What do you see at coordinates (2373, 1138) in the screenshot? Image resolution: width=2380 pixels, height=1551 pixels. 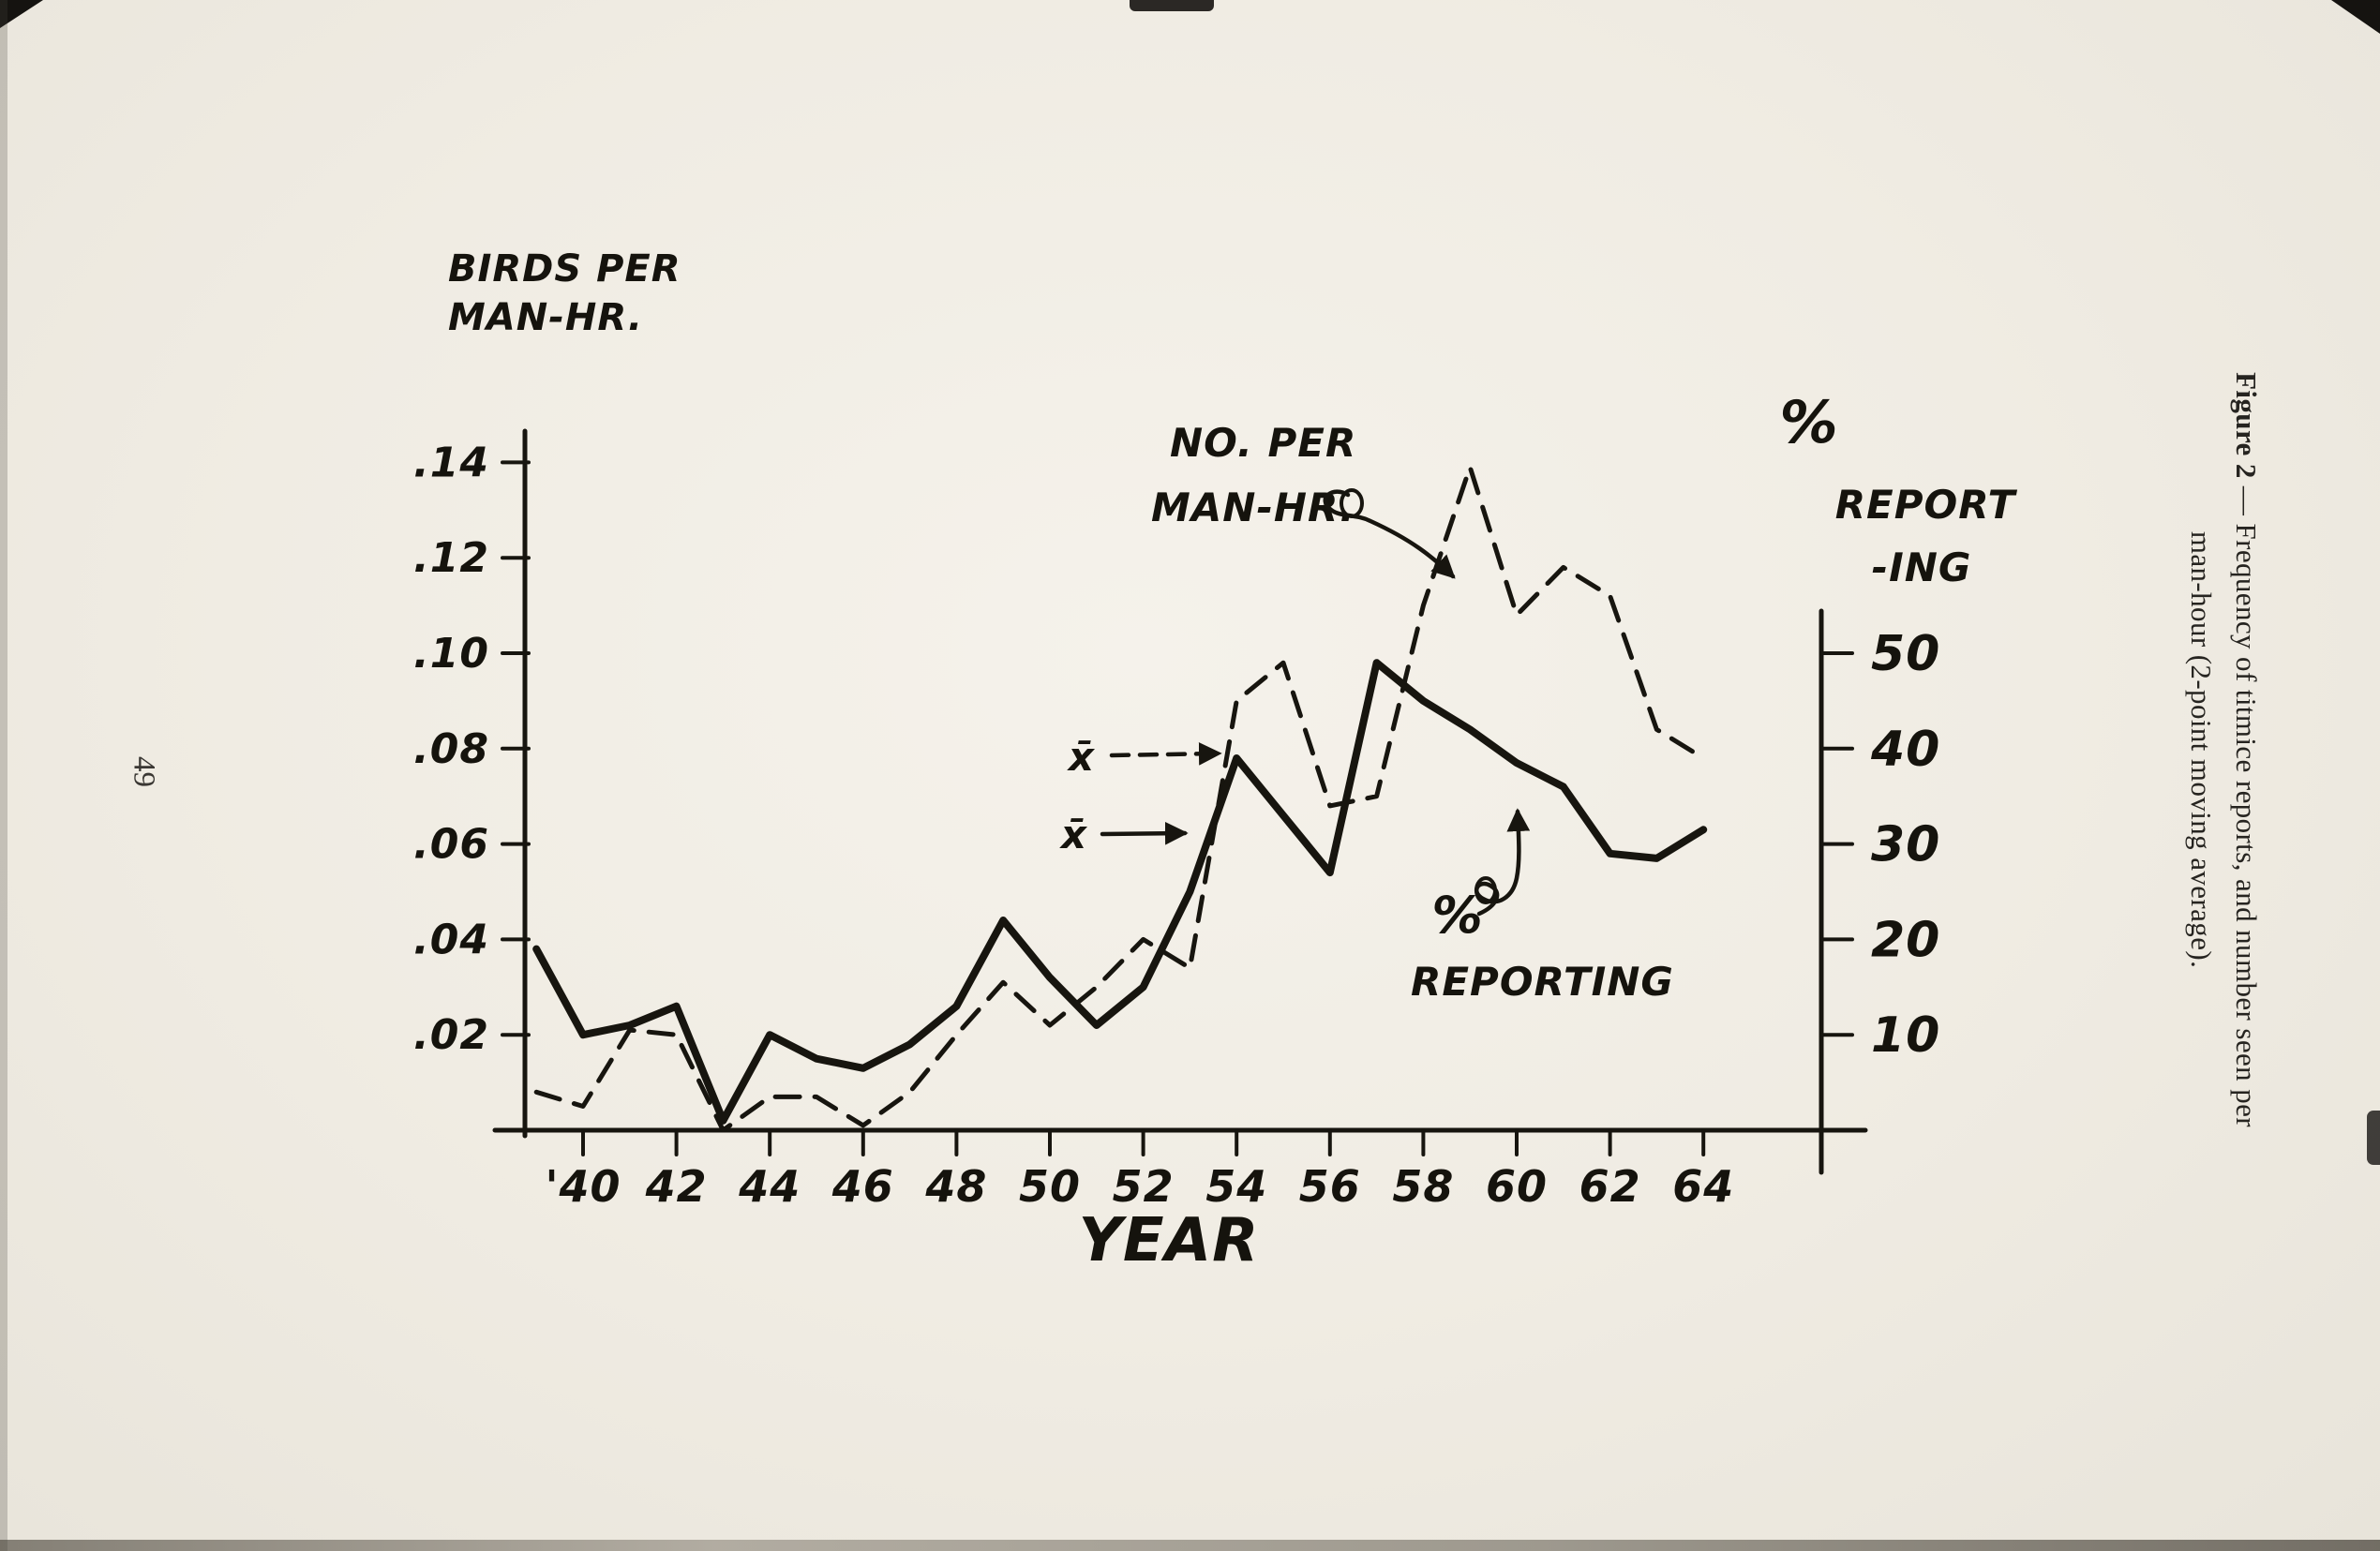 I see `scan-artifact-right-edge` at bounding box center [2373, 1138].